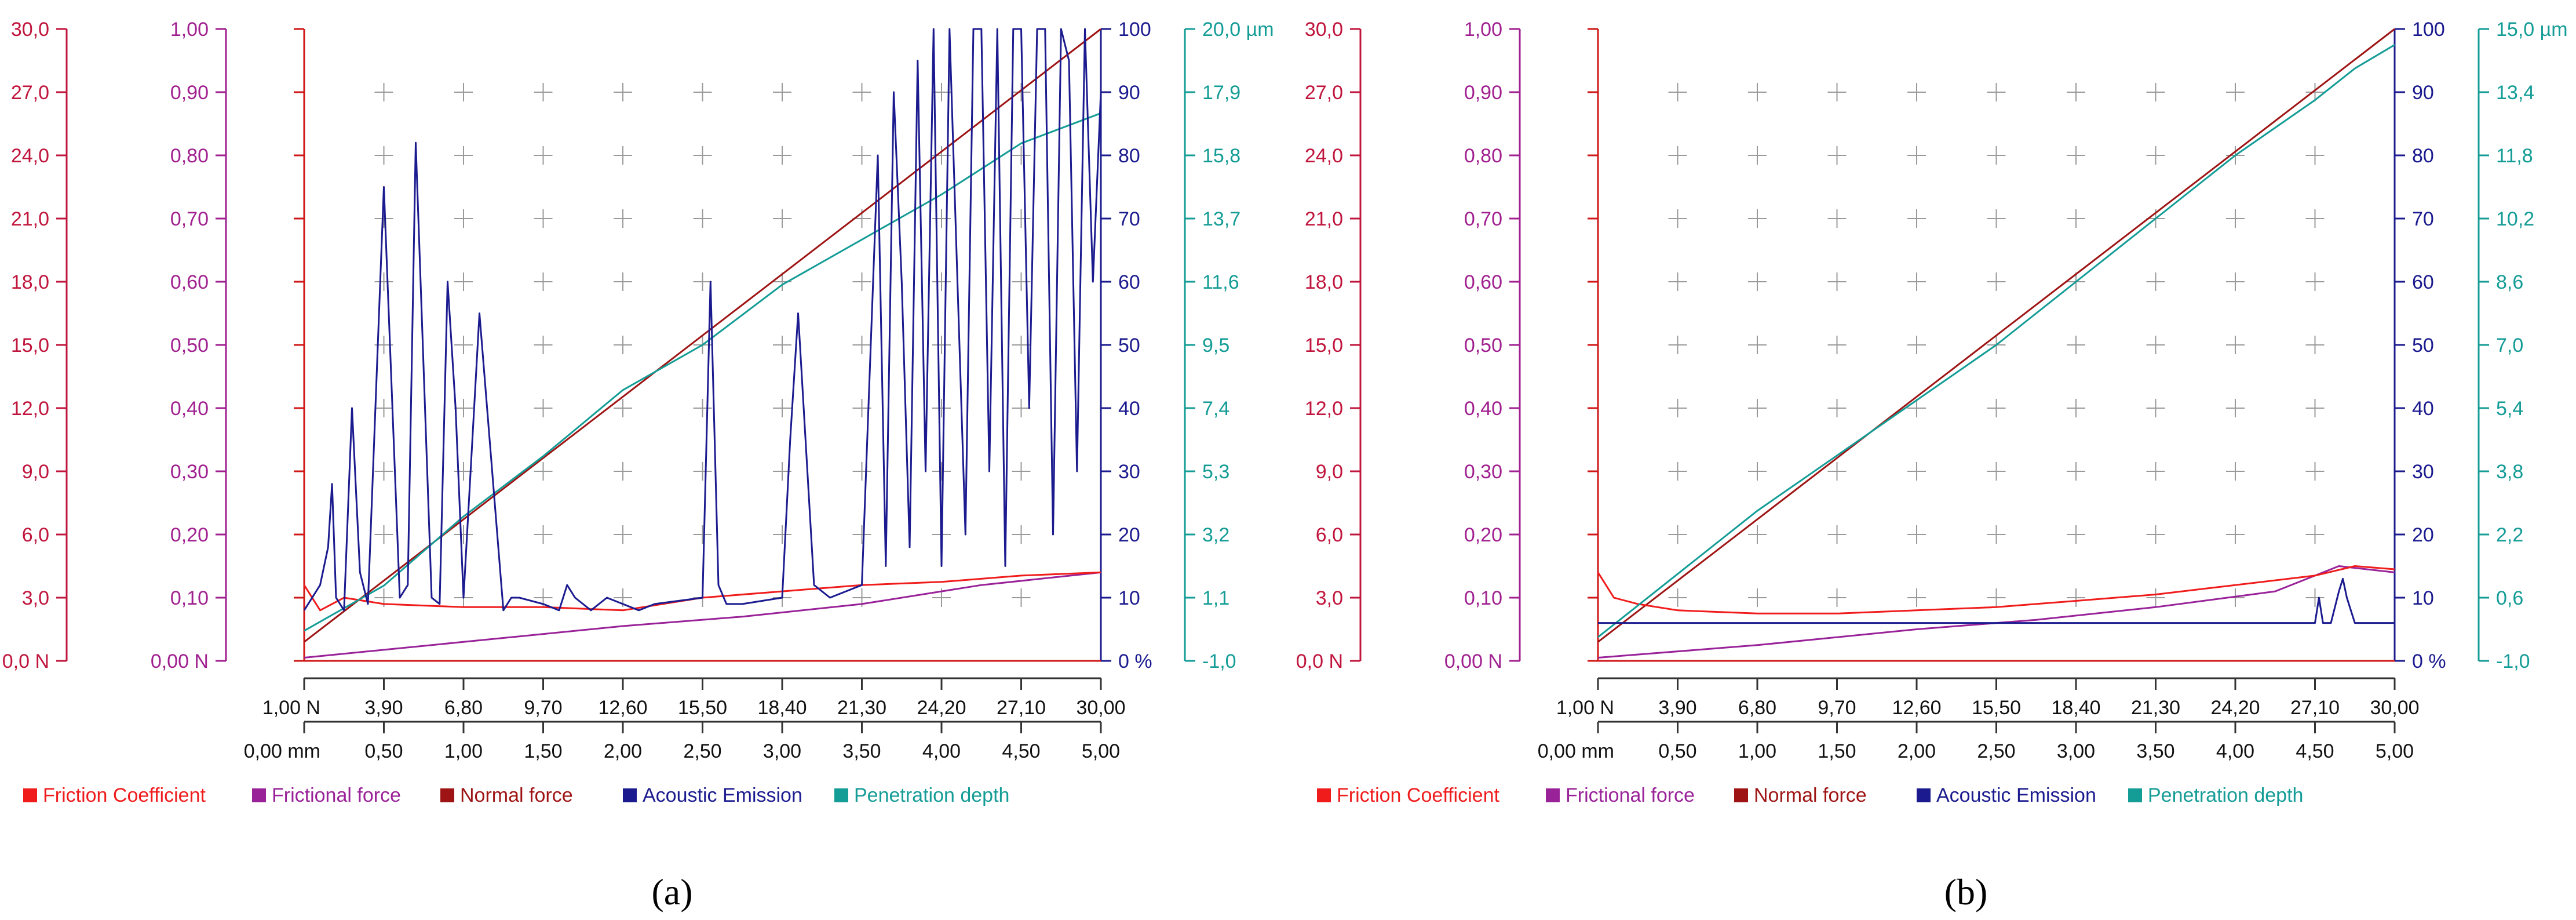 The width and height of the screenshot is (2576, 920). What do you see at coordinates (2395, 751) in the screenshot?
I see `tick-label: 5,00` at bounding box center [2395, 751].